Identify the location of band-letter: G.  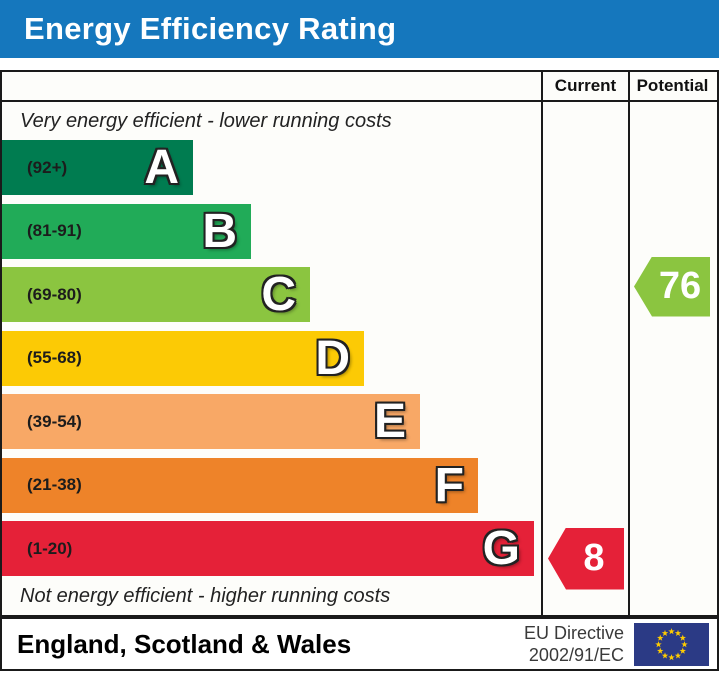
(501, 548).